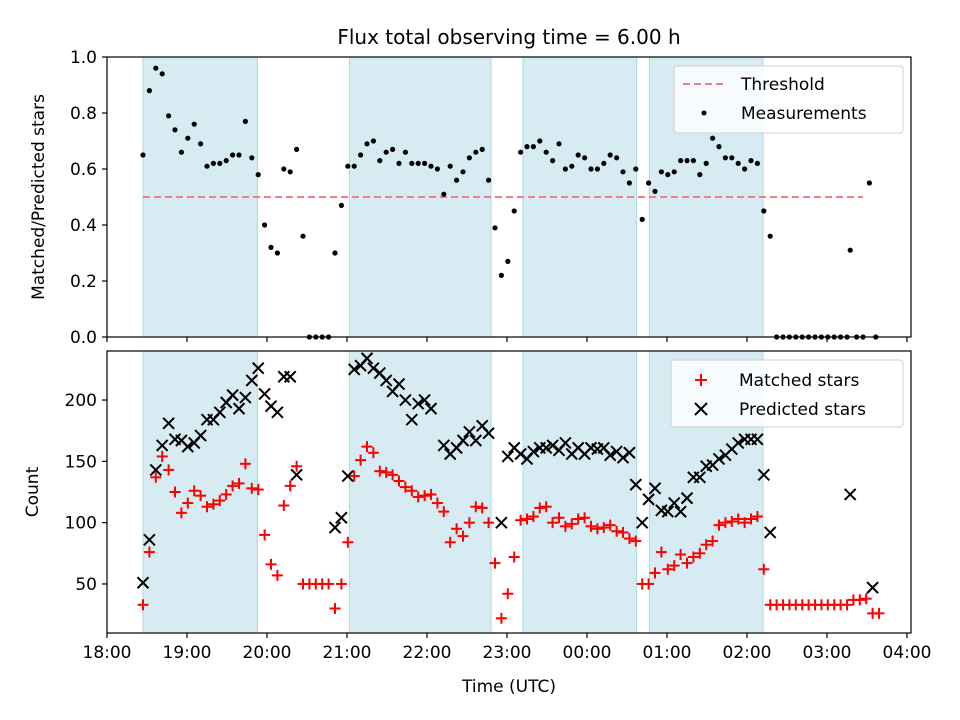 This screenshot has width=960, height=720. Describe the element at coordinates (788, 99) in the screenshot. I see `top-legend: Threshold Measurements` at that location.